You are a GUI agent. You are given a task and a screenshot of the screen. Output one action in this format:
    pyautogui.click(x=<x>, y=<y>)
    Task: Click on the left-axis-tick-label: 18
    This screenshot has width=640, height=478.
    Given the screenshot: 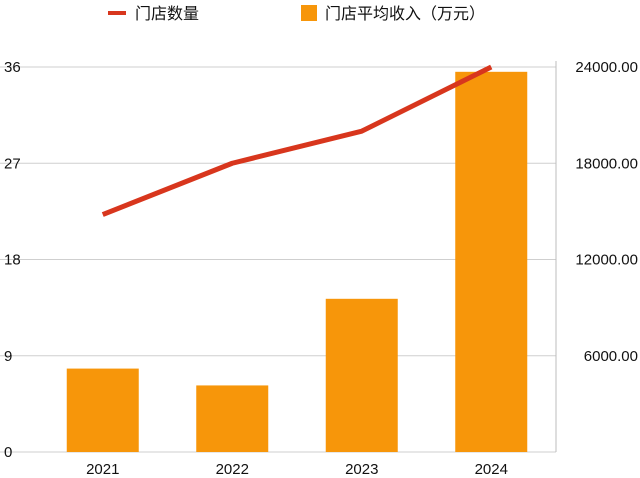 What is the action you would take?
    pyautogui.click(x=12, y=260)
    